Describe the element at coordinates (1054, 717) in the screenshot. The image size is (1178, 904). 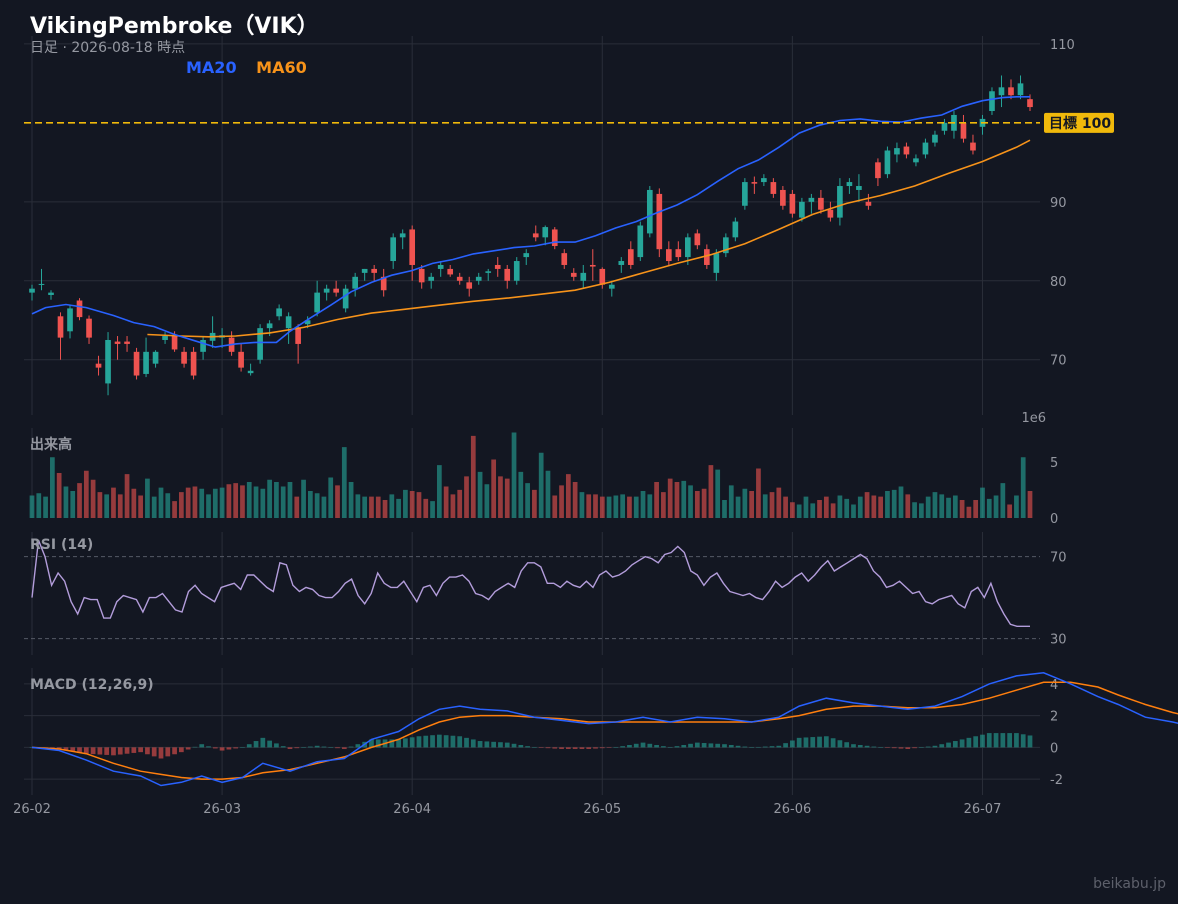
I see `macd-y-tick-label: 2` at that location.